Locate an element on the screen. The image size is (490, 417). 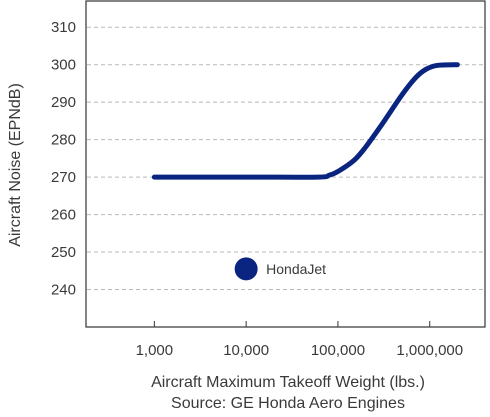
y-tick-labels: 240 250 260 270 280 290 300 310 is located at coordinates (63, 158).